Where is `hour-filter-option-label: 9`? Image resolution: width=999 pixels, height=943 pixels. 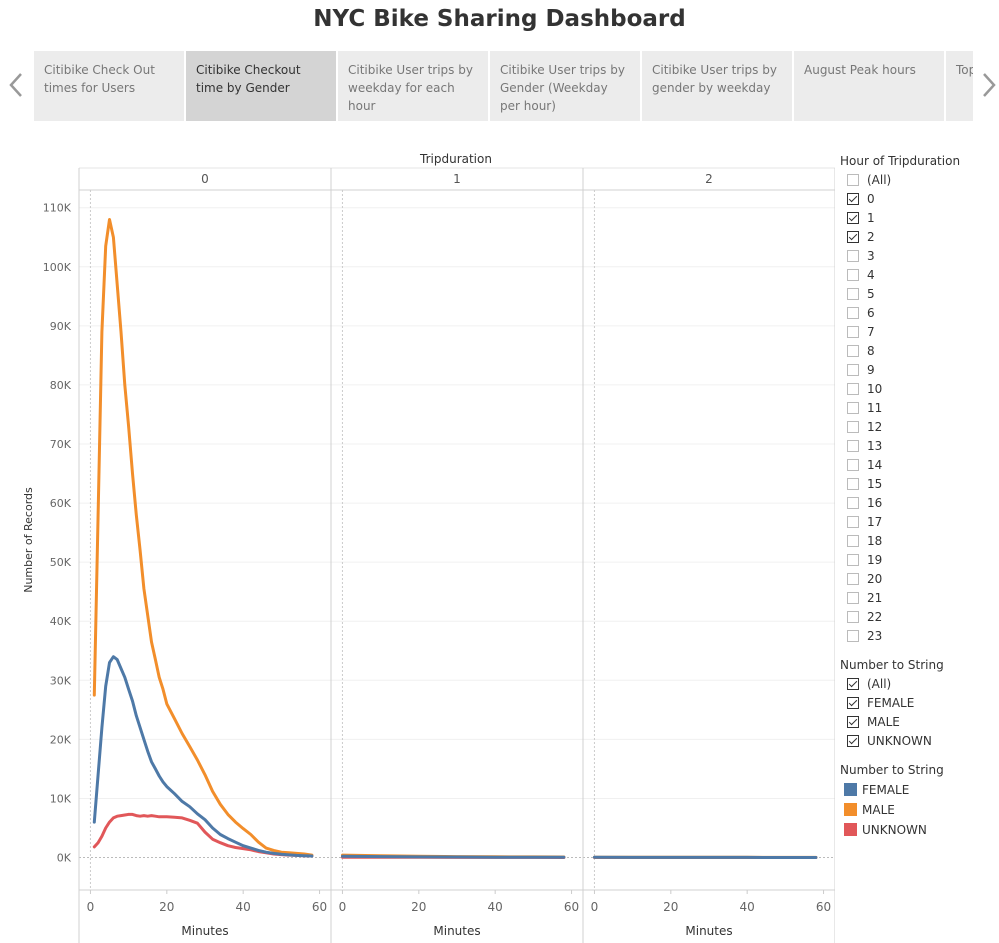
hour-filter-option-label: 9 is located at coordinates (871, 370).